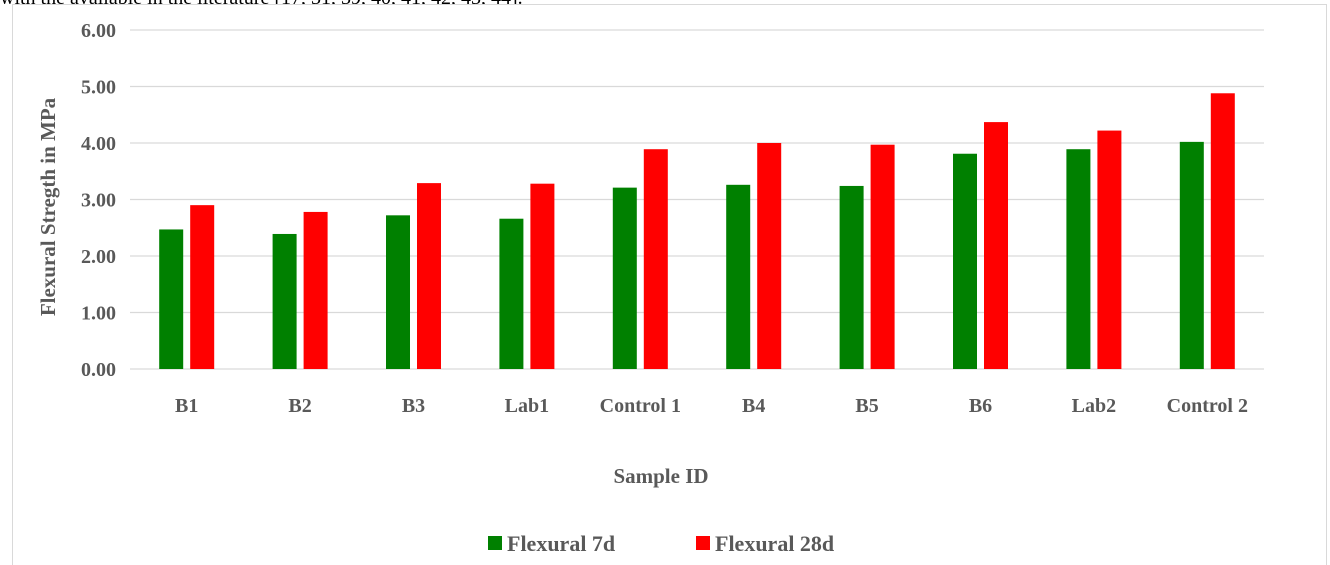 The height and width of the screenshot is (565, 1330). Describe the element at coordinates (98, 314) in the screenshot. I see `y-tick-label: 1.00` at that location.